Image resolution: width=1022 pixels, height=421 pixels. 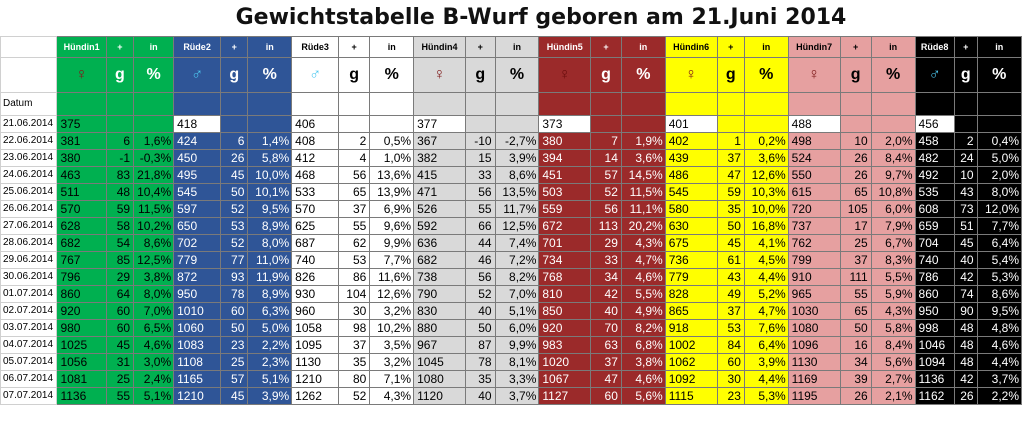 What do you see at coordinates (606, 175) in the screenshot?
I see `gain-grams-cell: 57` at bounding box center [606, 175].